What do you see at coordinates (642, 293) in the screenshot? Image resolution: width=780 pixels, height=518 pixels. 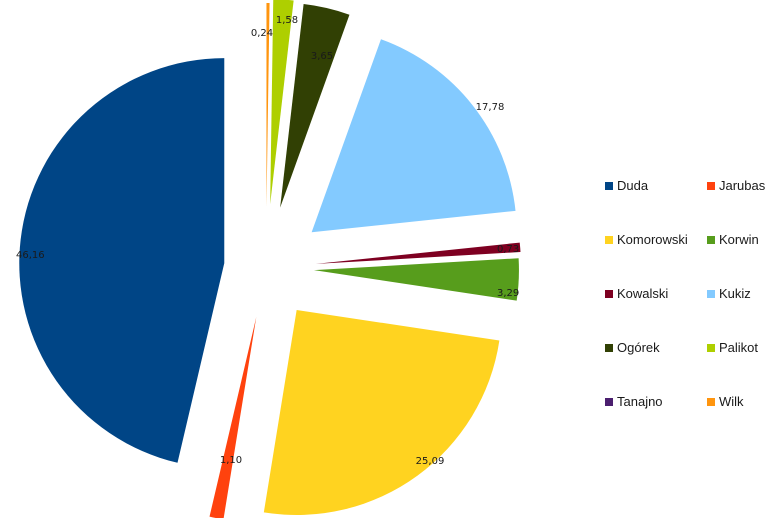 I see `legend-label: Kowalski` at bounding box center [642, 293].